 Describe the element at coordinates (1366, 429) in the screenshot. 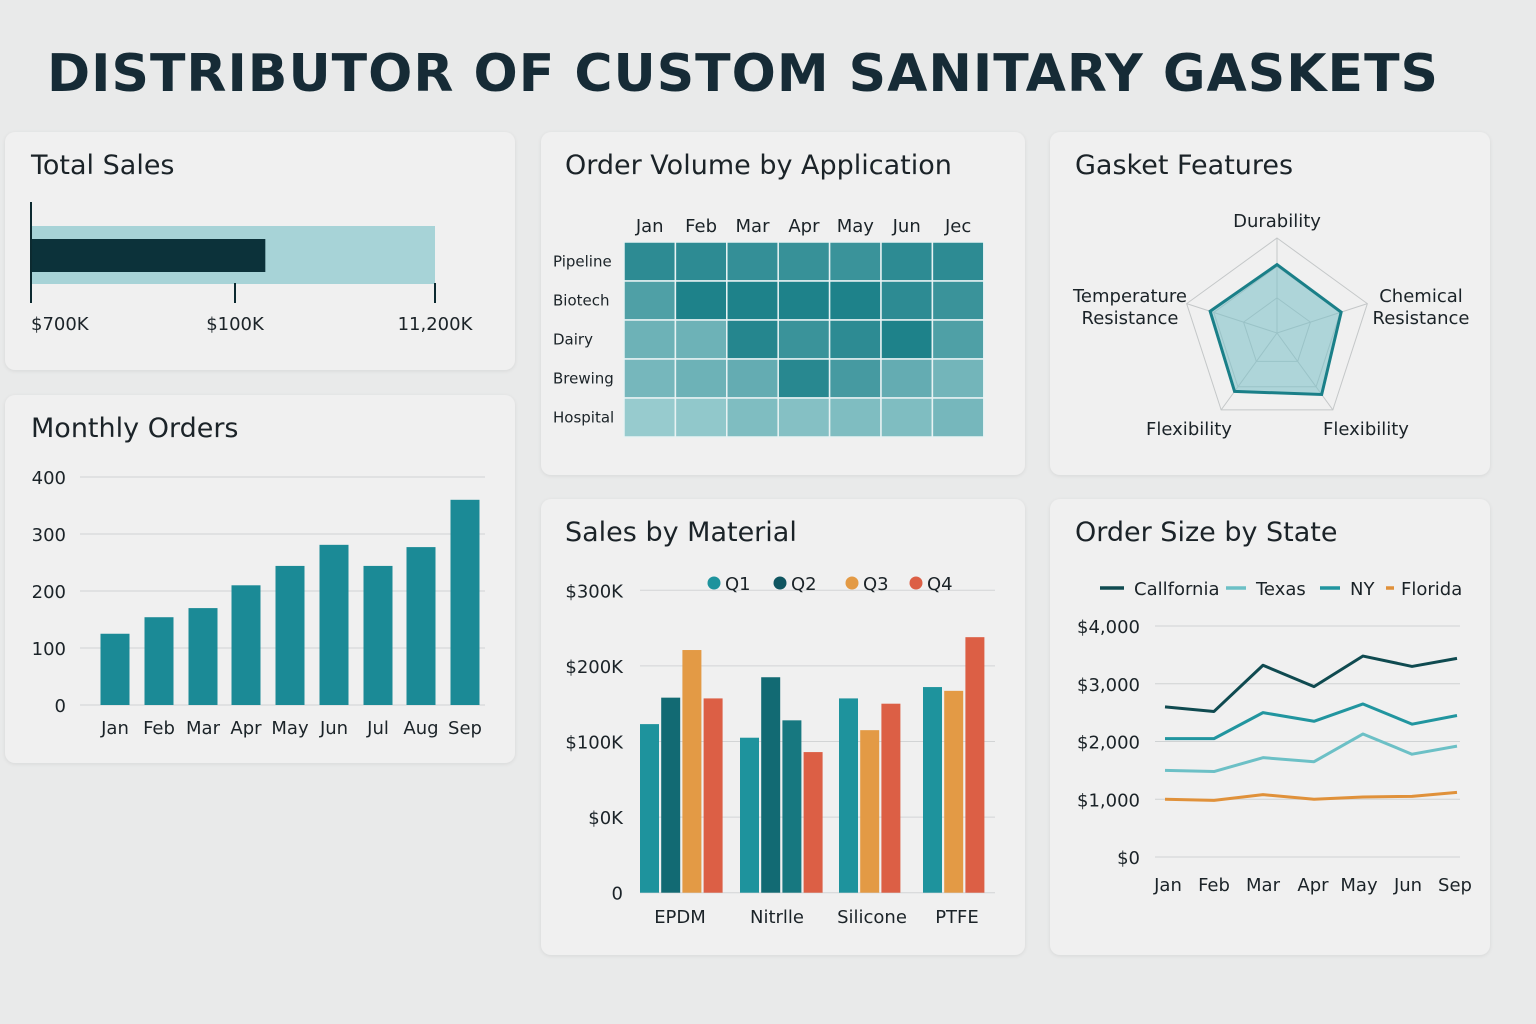

I see `radar-axis-label: Flexibility` at that location.